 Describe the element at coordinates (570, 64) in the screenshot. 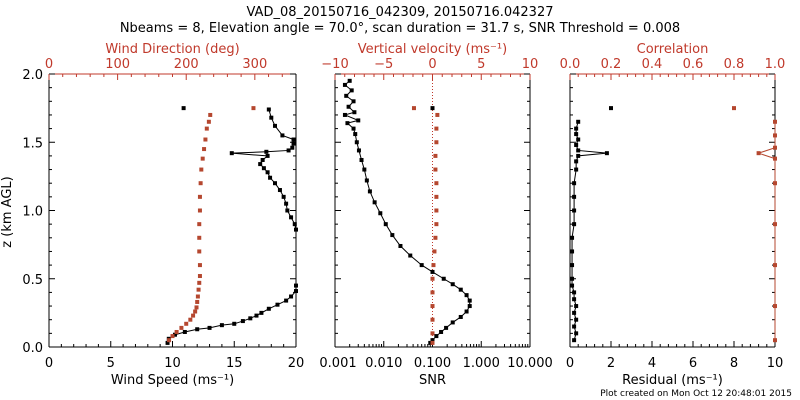

I see `x-top-tick-label: 0.0` at that location.